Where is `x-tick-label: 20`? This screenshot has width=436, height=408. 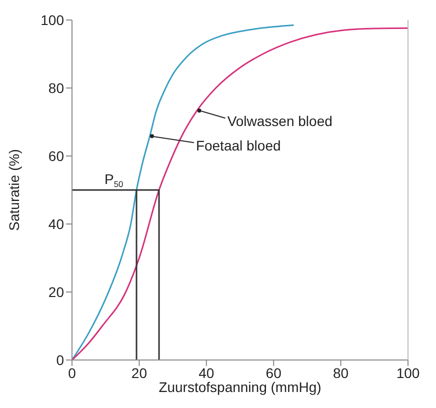
x-tick-label: 20 is located at coordinates (139, 372).